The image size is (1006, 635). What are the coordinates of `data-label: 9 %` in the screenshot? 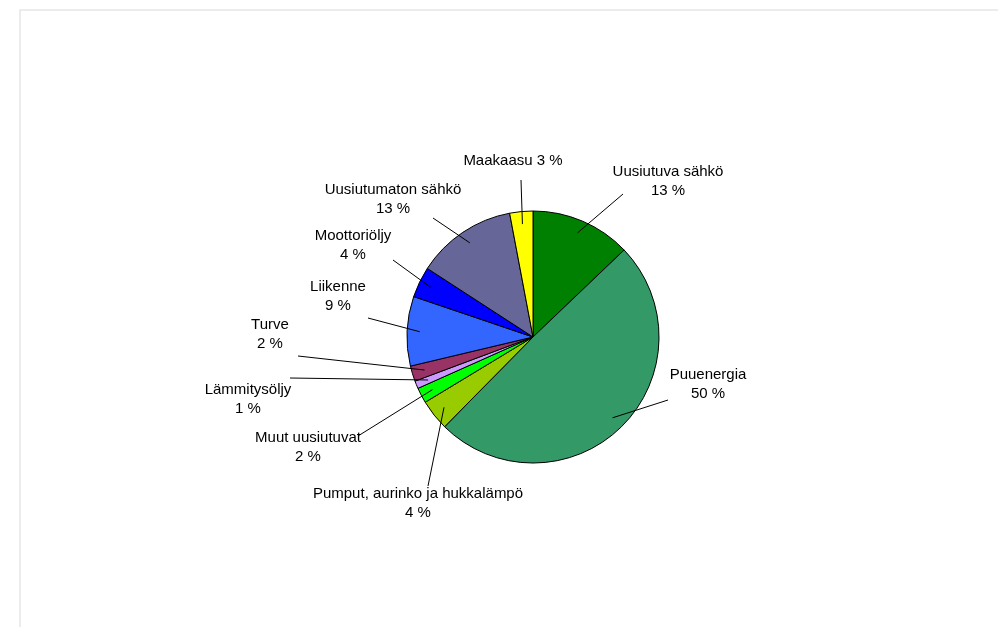 It's located at (338, 304).